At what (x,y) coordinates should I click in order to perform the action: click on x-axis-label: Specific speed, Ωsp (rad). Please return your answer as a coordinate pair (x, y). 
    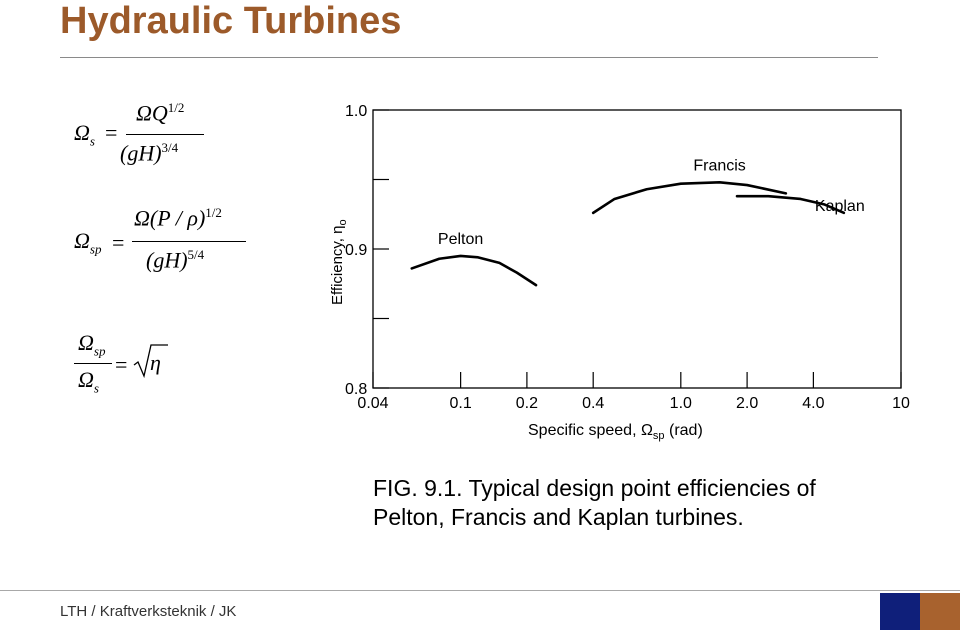
    Looking at the image, I should click on (615, 432).